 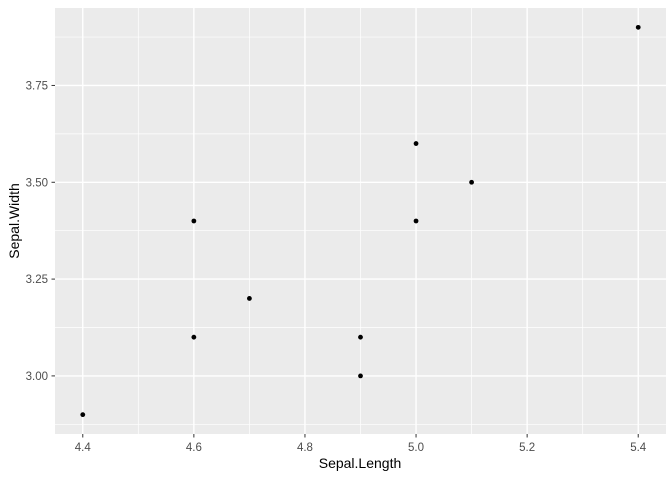 I want to click on y-tick-label: 3.50, so click(x=37, y=183).